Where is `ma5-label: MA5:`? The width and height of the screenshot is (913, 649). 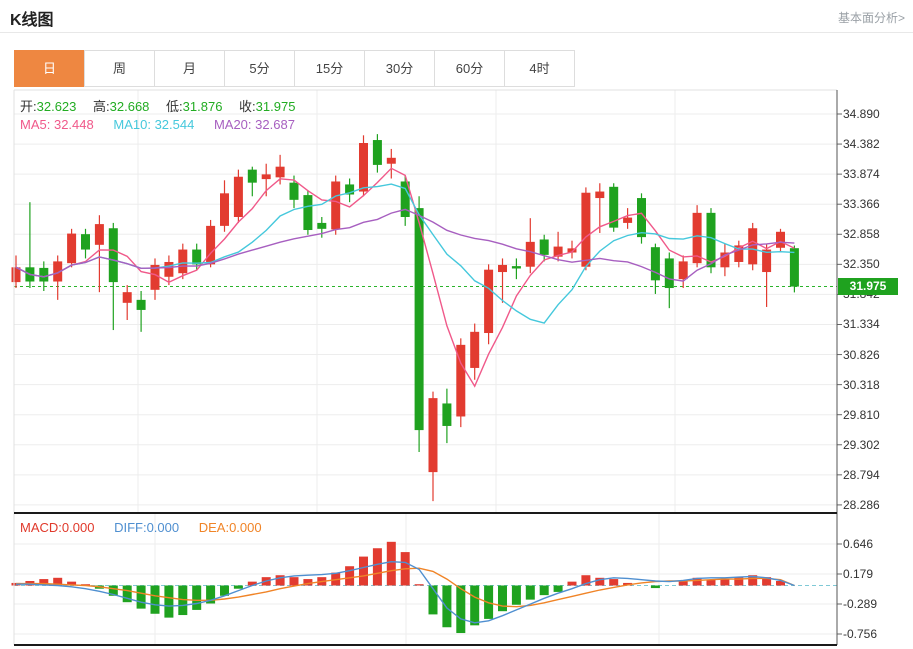
ma5-label: MA5: is located at coordinates (35, 124).